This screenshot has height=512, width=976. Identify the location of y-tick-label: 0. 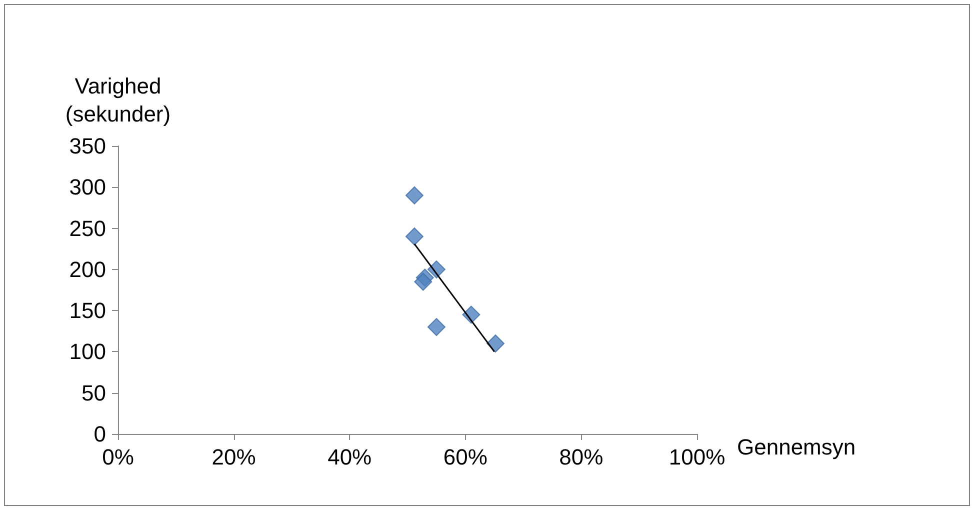
(100, 434).